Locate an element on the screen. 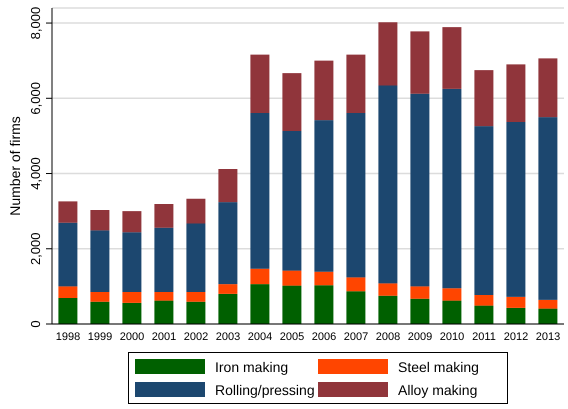  x-tick-label: 1999 is located at coordinates (100, 336).